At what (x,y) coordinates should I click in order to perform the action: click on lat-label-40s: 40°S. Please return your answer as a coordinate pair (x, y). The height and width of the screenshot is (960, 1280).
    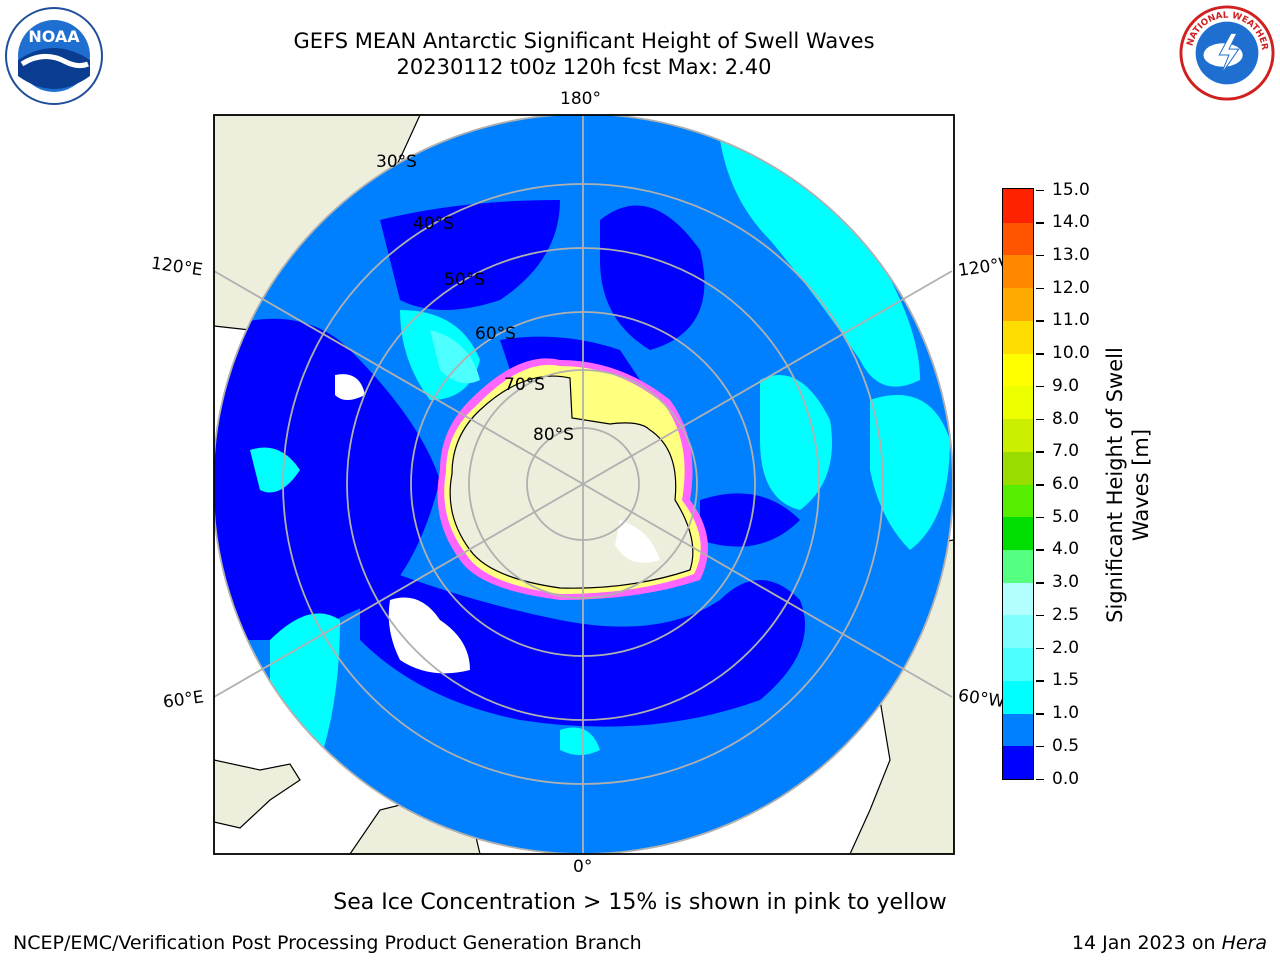
    Looking at the image, I should click on (433, 224).